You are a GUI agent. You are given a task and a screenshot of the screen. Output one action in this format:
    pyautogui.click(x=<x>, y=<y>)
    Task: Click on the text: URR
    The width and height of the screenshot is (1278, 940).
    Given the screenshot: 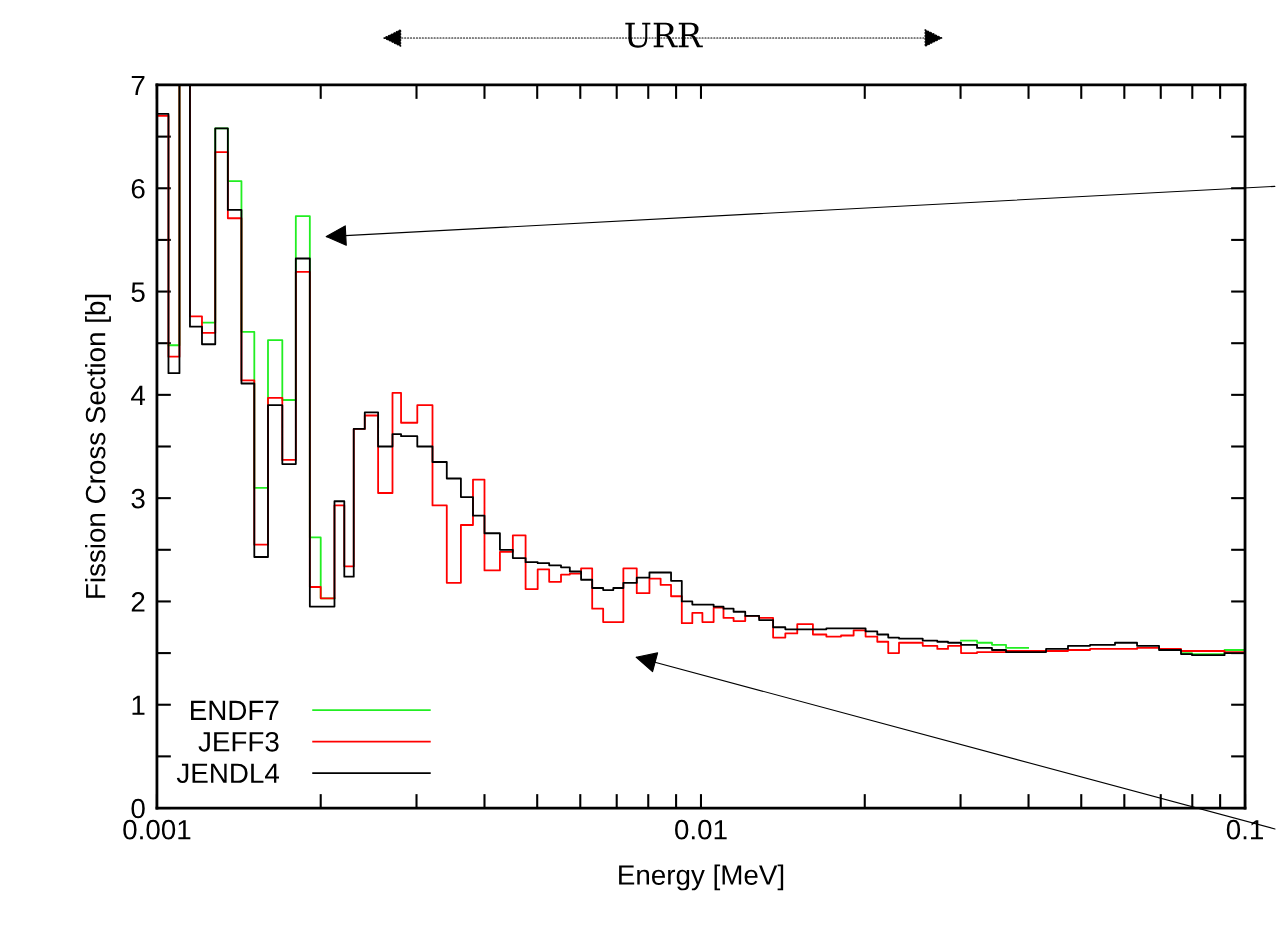 What is the action you would take?
    pyautogui.click(x=664, y=35)
    